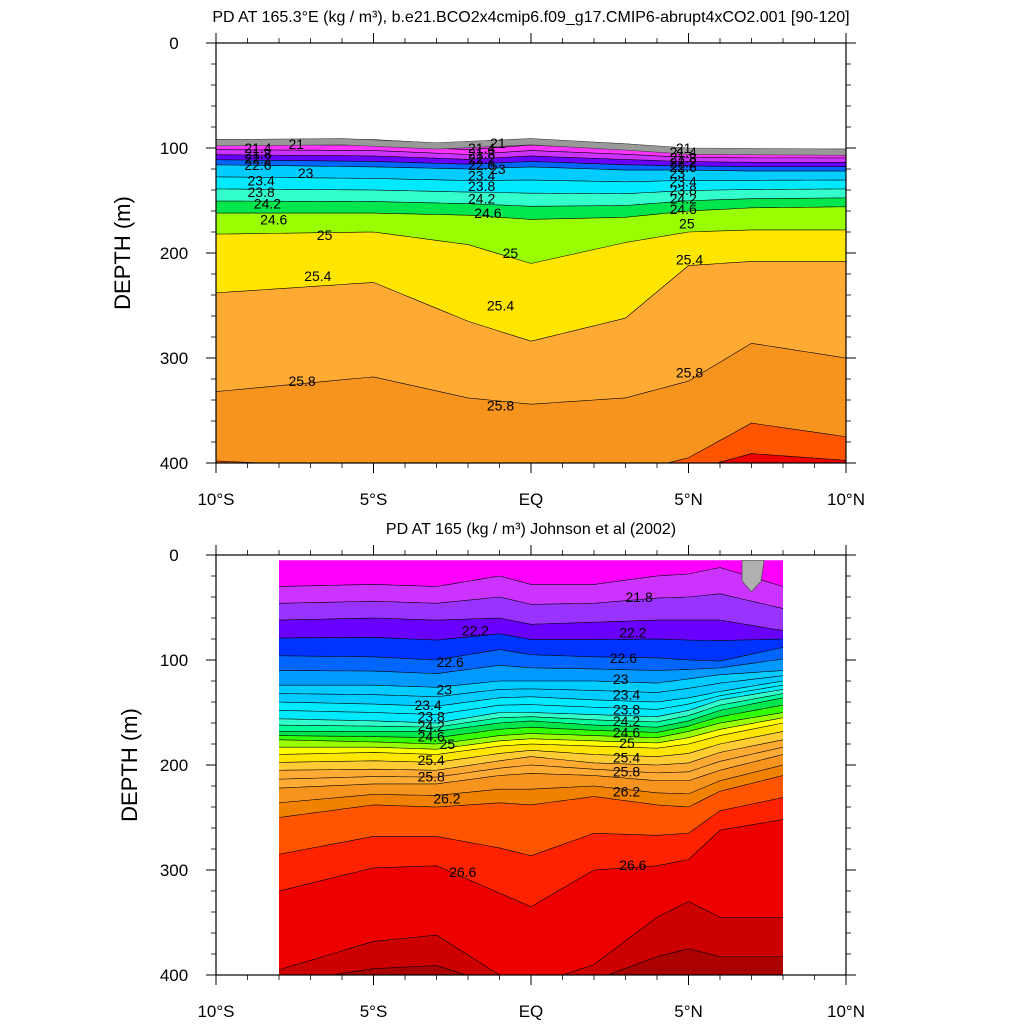 The image size is (1024, 1024). What do you see at coordinates (846, 1011) in the screenshot?
I see `x-tick-label: 10°N` at bounding box center [846, 1011].